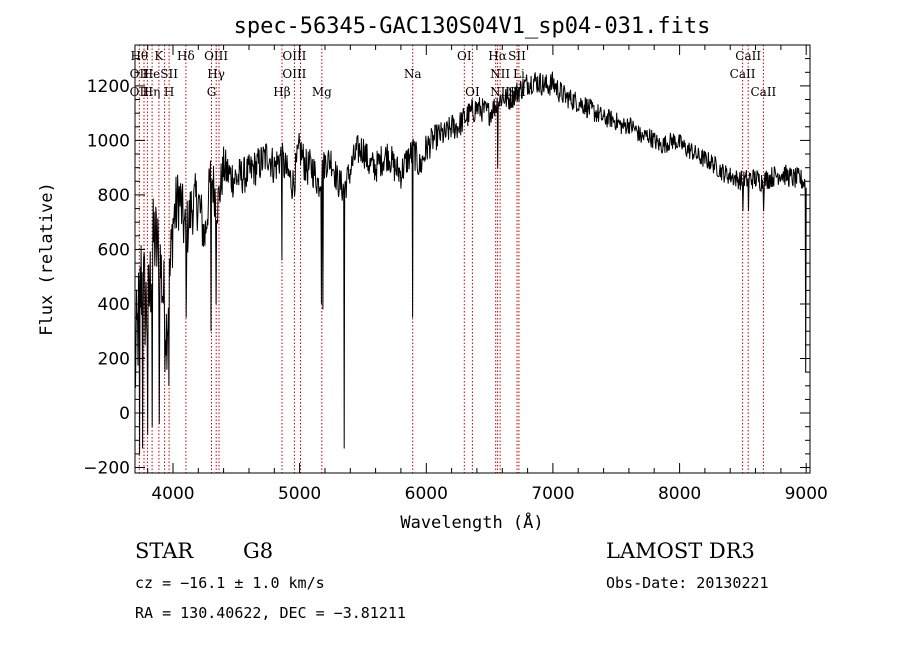 This screenshot has width=900, height=649. Describe the element at coordinates (108, 87) in the screenshot. I see `y-tick-label: 1200` at that location.